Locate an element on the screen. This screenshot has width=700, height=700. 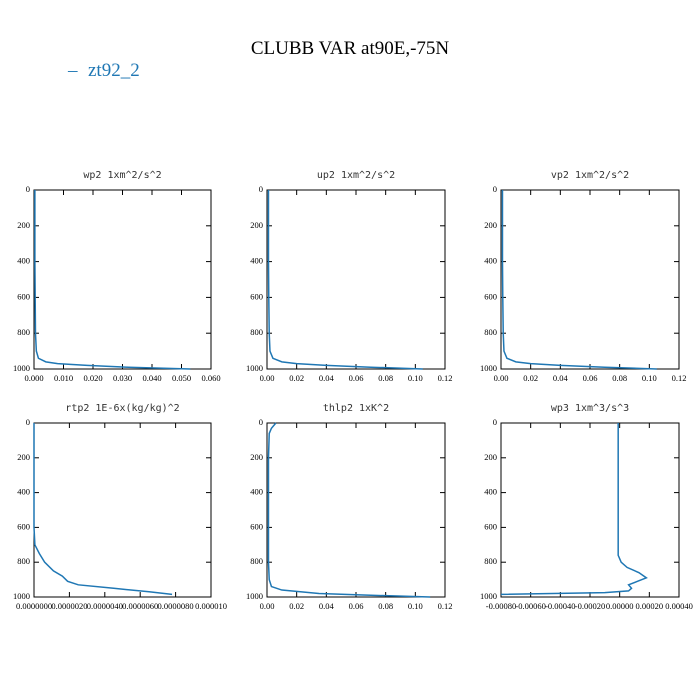
legend-label: zt92_2 is located at coordinates (114, 70).